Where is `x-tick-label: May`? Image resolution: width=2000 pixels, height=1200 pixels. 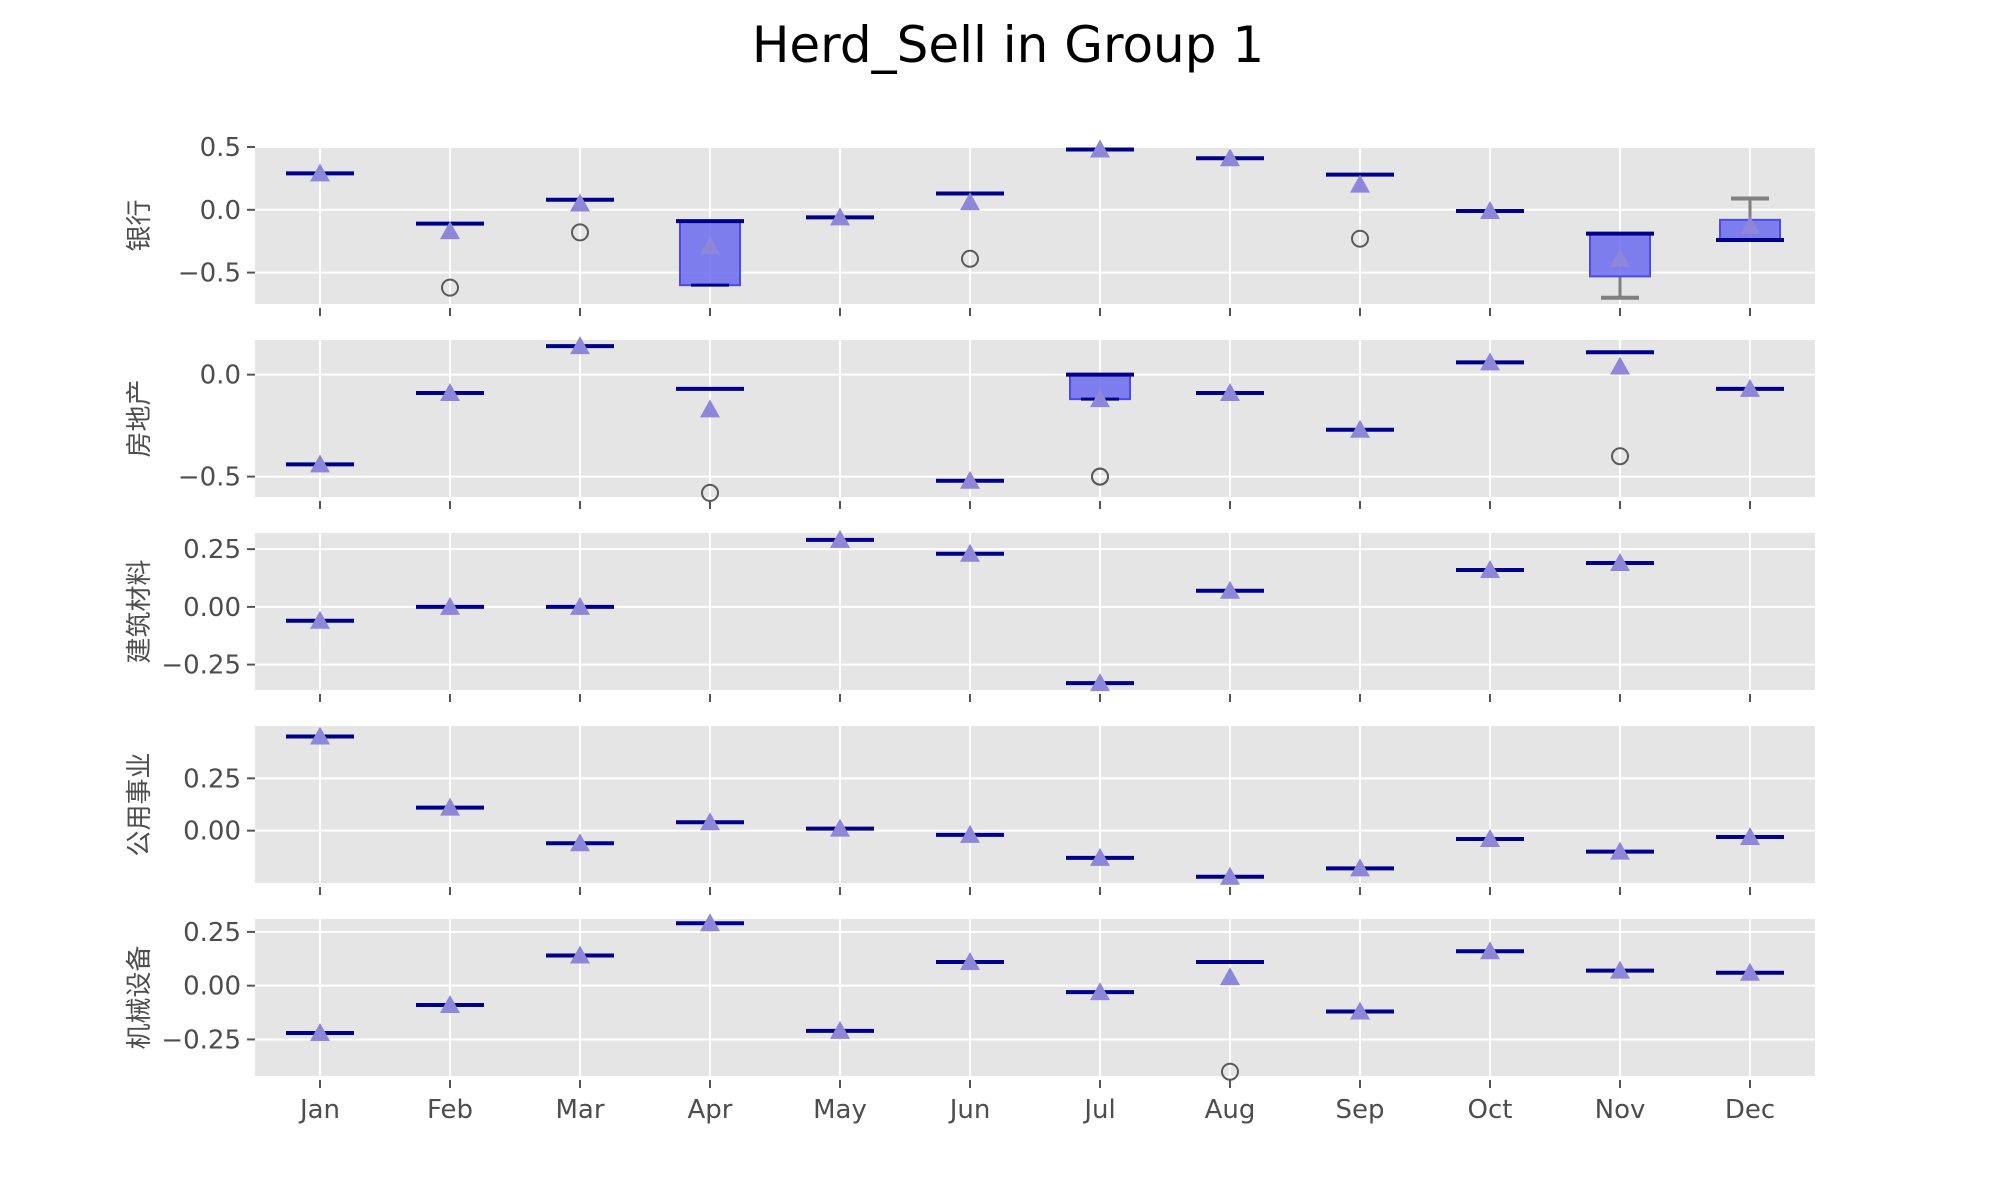 x-tick-label: May is located at coordinates (840, 1110).